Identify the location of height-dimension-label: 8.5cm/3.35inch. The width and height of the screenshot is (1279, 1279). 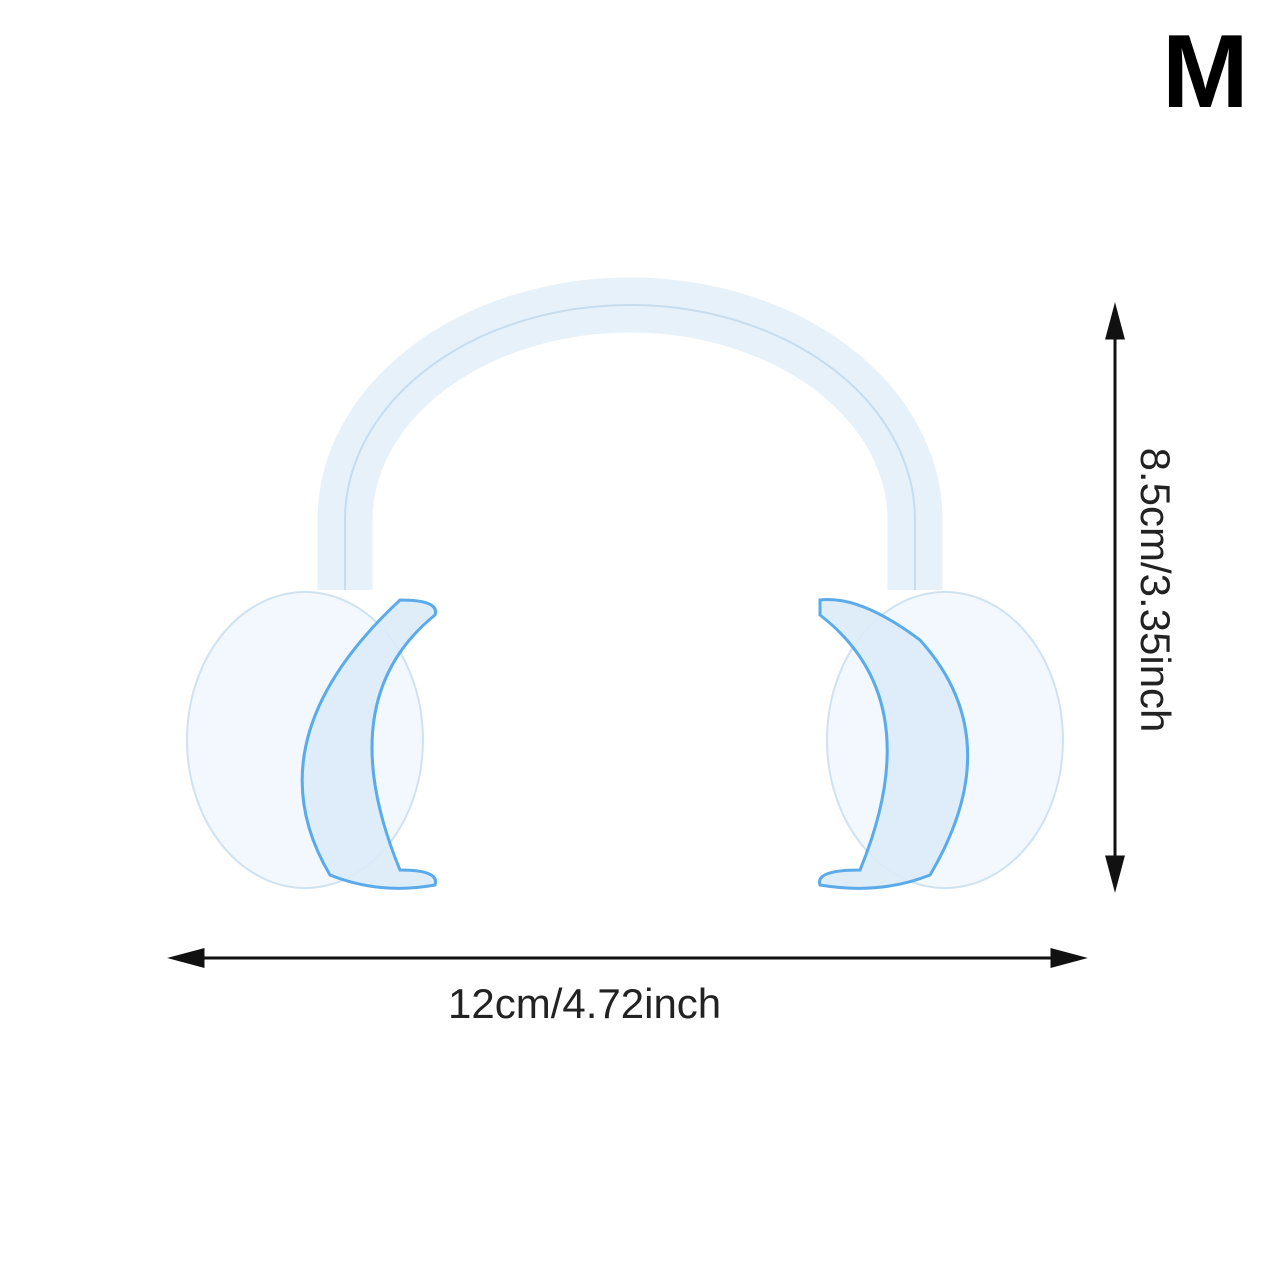
(1155, 590).